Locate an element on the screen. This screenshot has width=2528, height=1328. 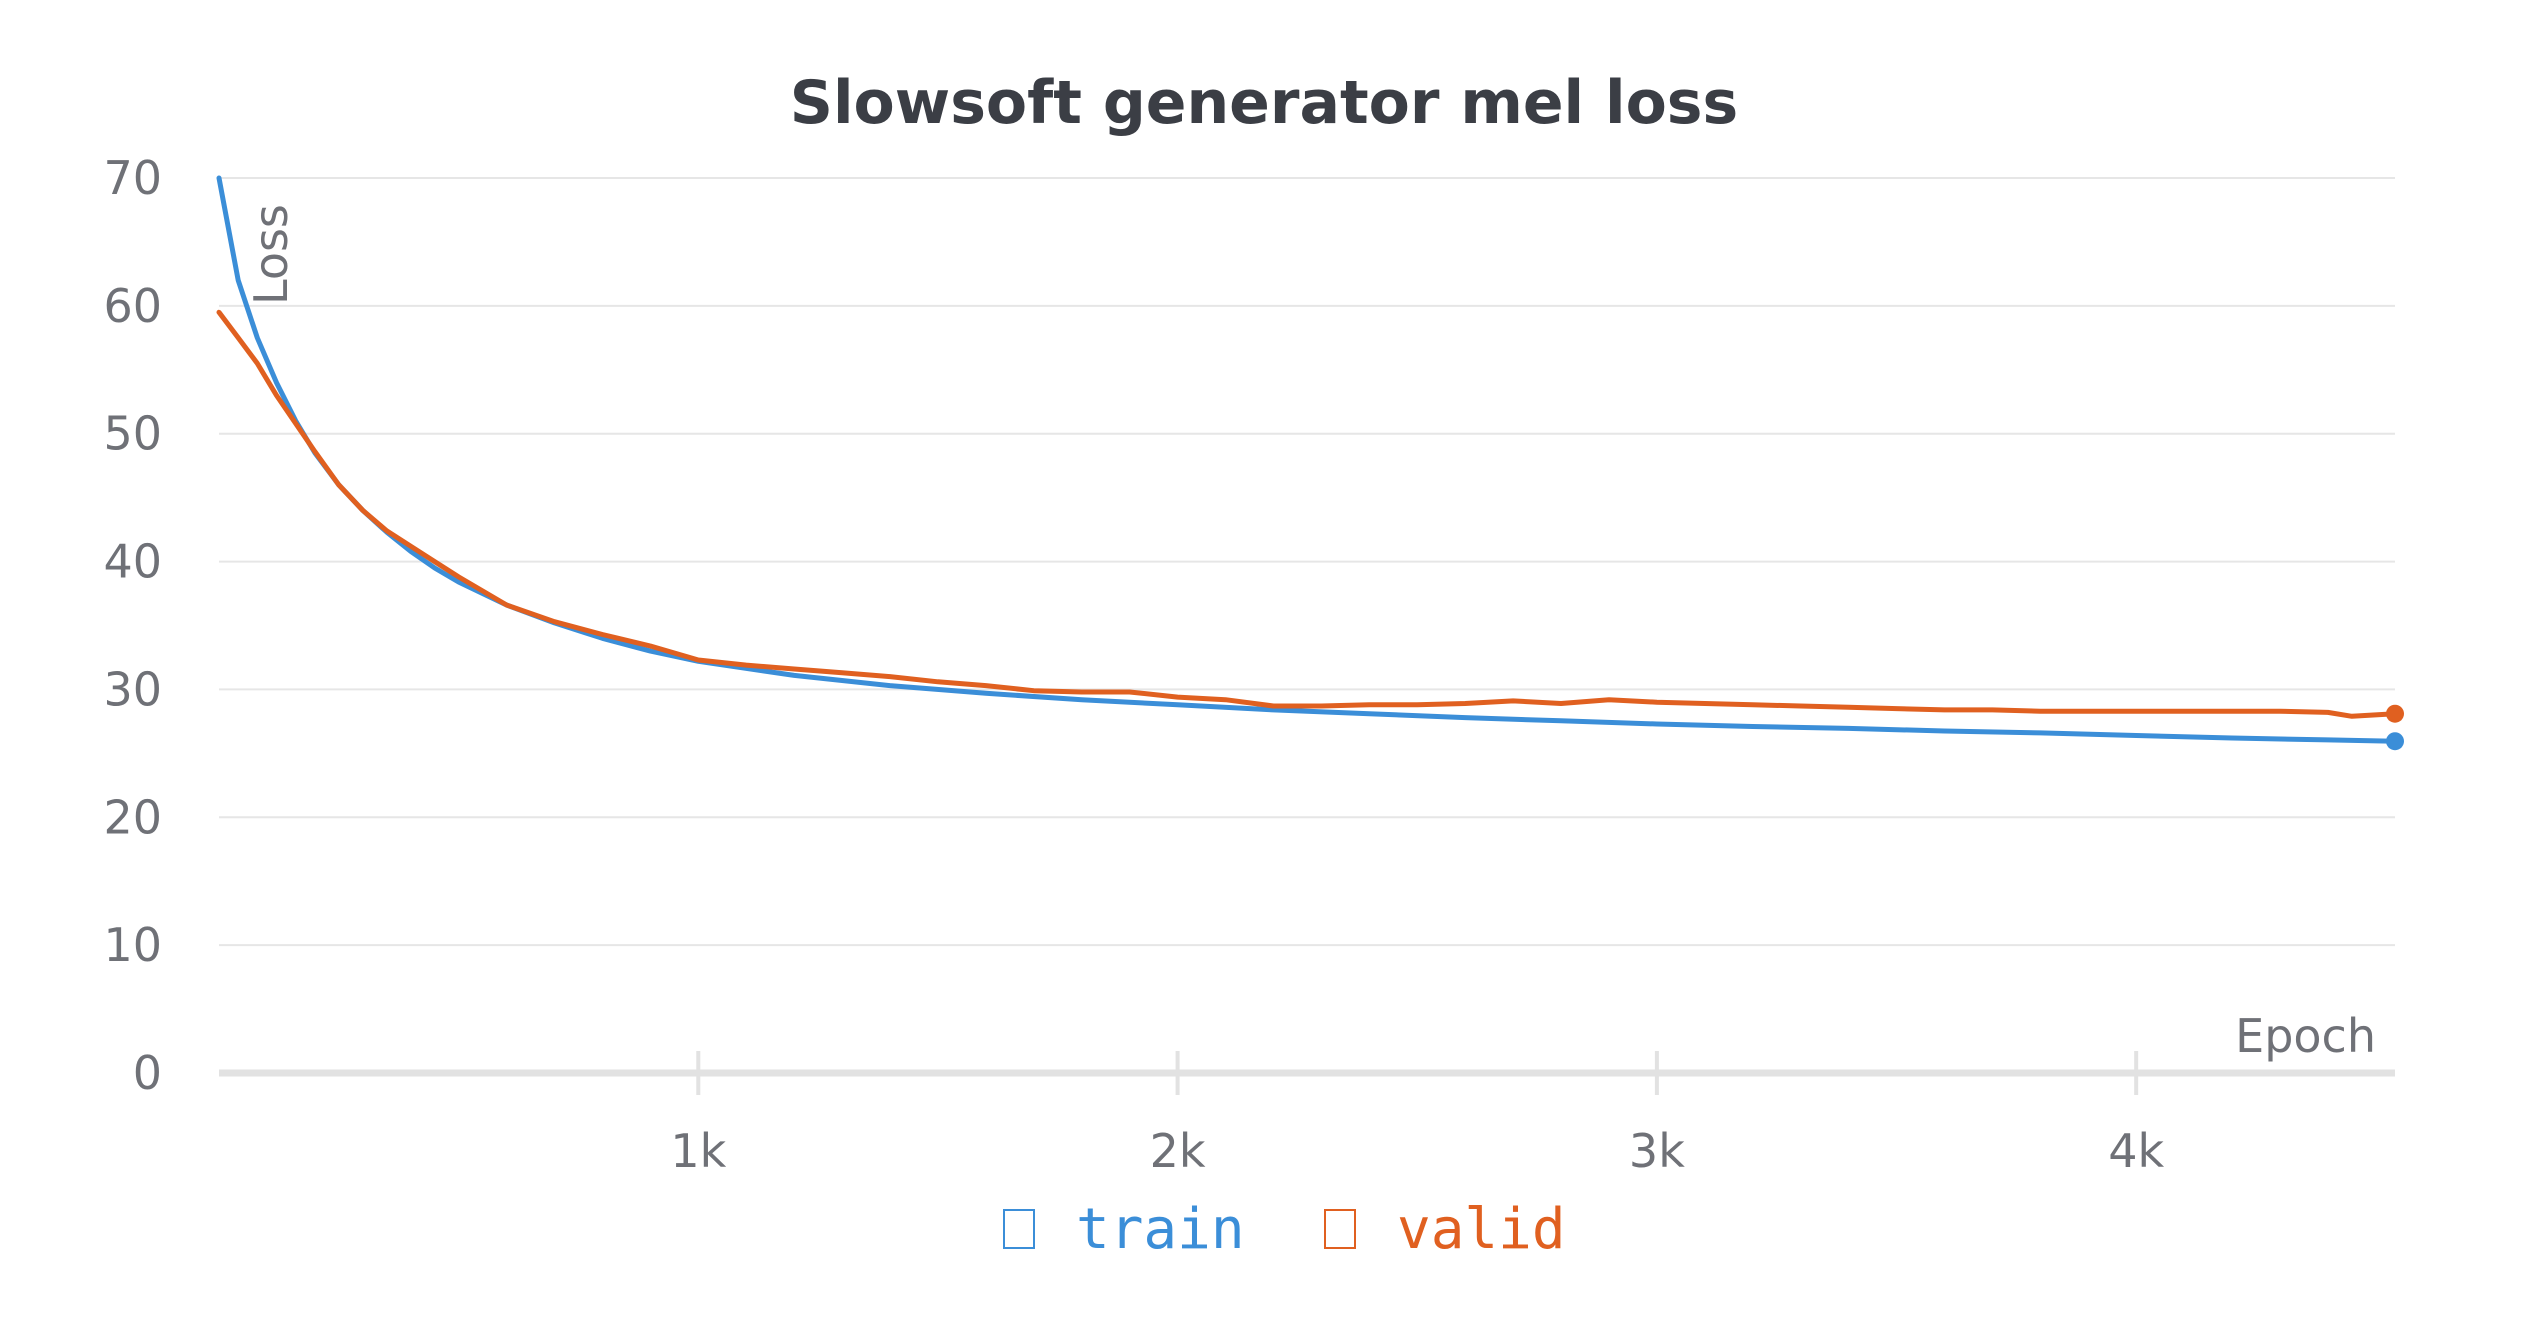
x-axis: 1k 2k 3k 4k is located at coordinates (1307, 1114).